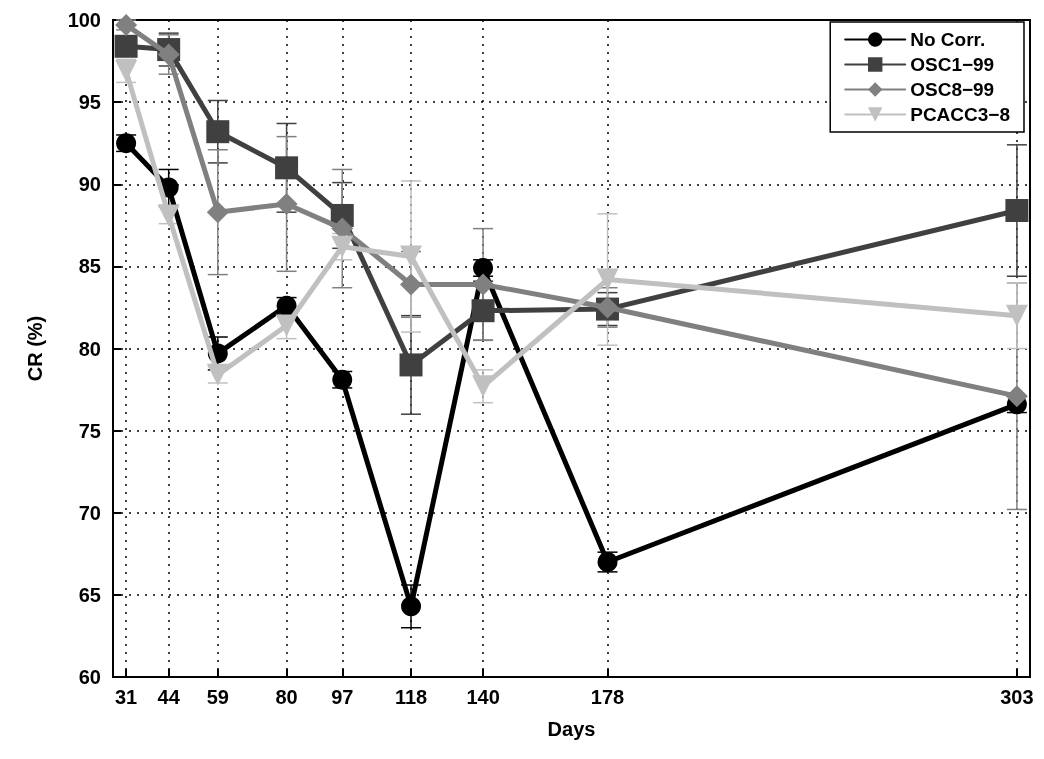 The image size is (1044, 759). I want to click on x-tick-label: 80, so click(286, 697).